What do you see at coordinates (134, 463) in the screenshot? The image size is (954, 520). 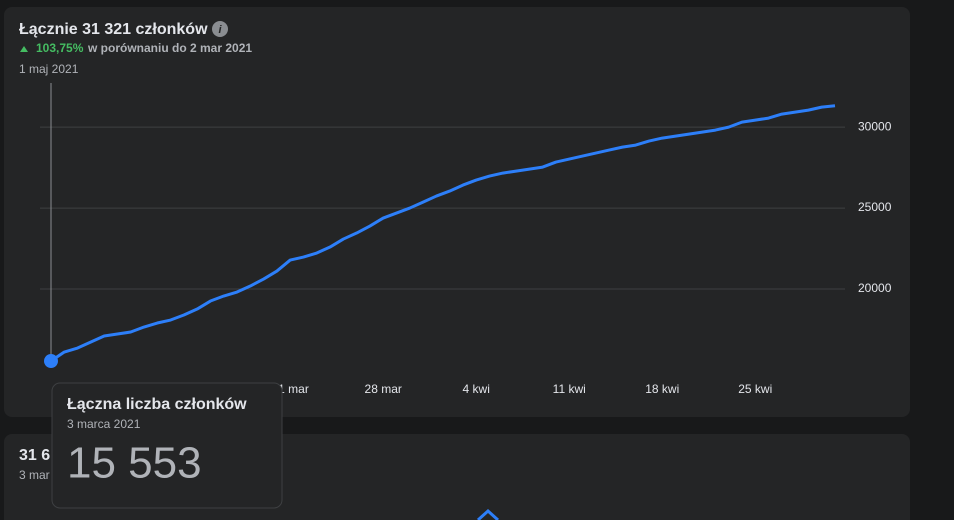 I see `tooltip-value: 15 553` at bounding box center [134, 463].